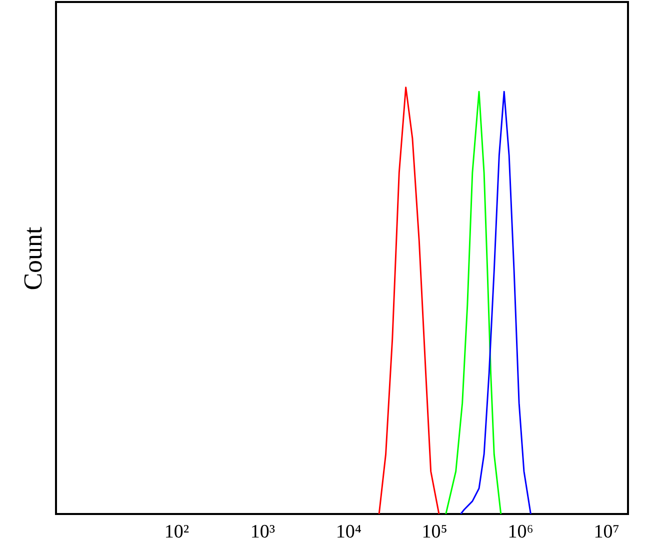  I want to click on y-axis-title: Count, so click(33, 258).